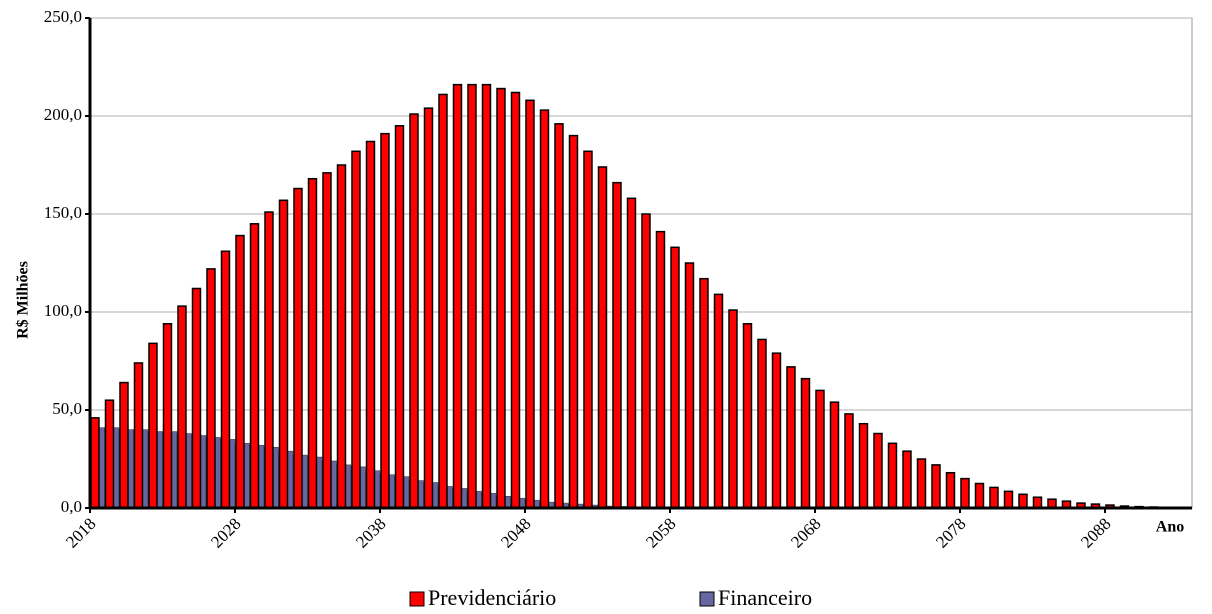 The width and height of the screenshot is (1212, 614). Describe the element at coordinates (67, 408) in the screenshot. I see `y-tick-label: 50,0` at that location.